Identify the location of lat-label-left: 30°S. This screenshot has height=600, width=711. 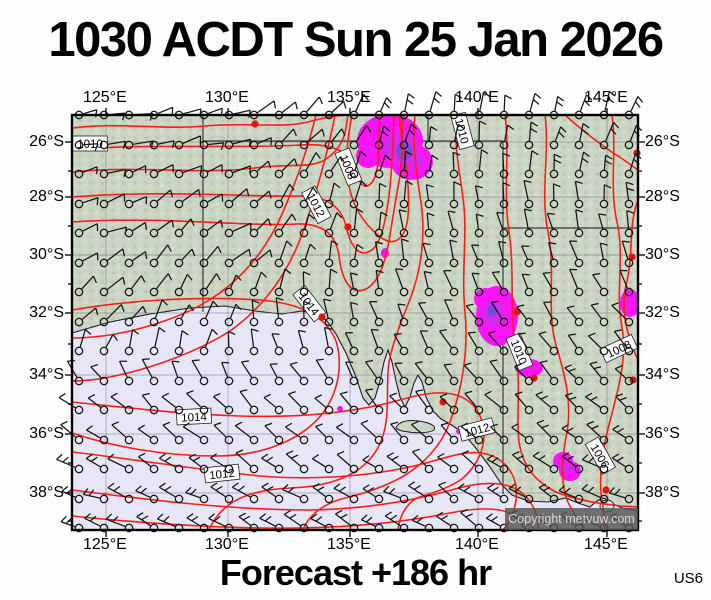
(46, 254).